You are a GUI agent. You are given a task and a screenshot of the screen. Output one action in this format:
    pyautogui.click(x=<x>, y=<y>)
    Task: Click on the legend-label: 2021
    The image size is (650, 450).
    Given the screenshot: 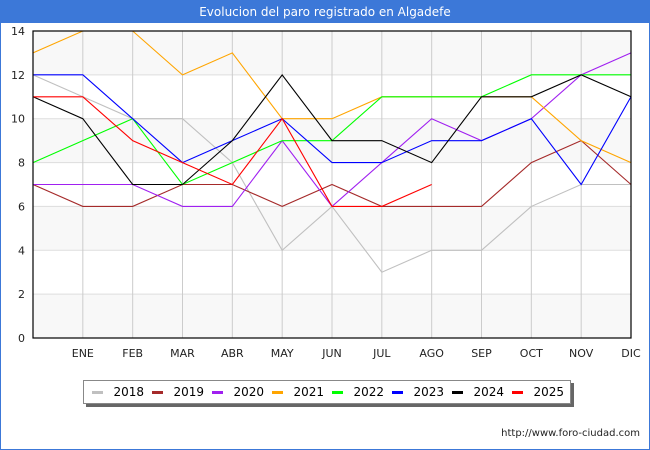 What is the action you would take?
    pyautogui.click(x=308, y=392)
    